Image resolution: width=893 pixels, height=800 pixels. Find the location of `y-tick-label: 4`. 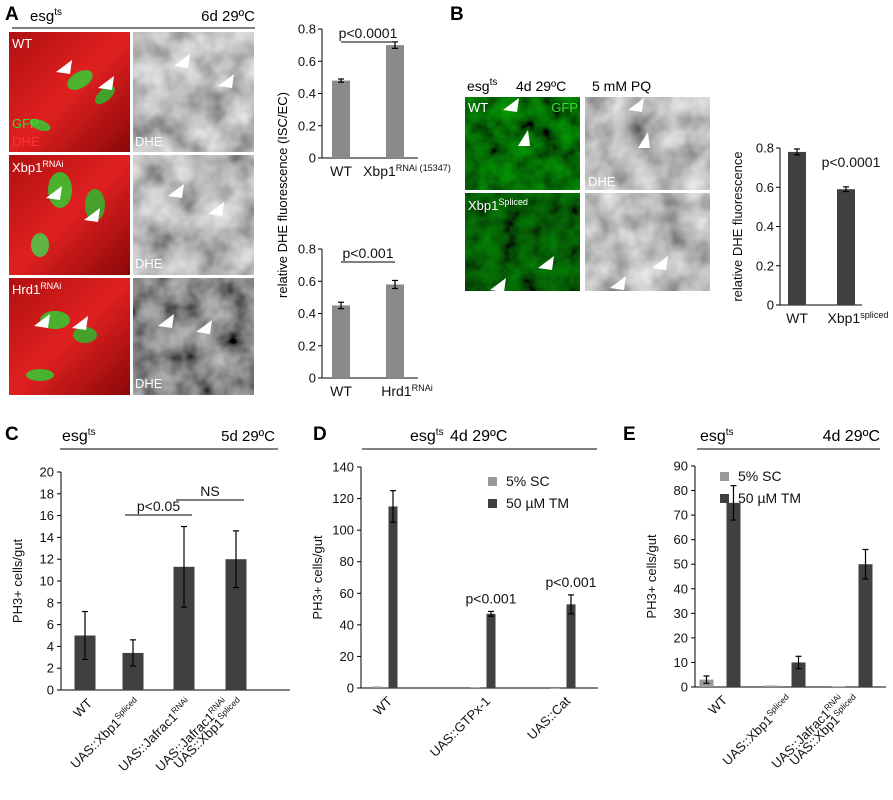

y-tick-label: 4 is located at coordinates (50, 646).